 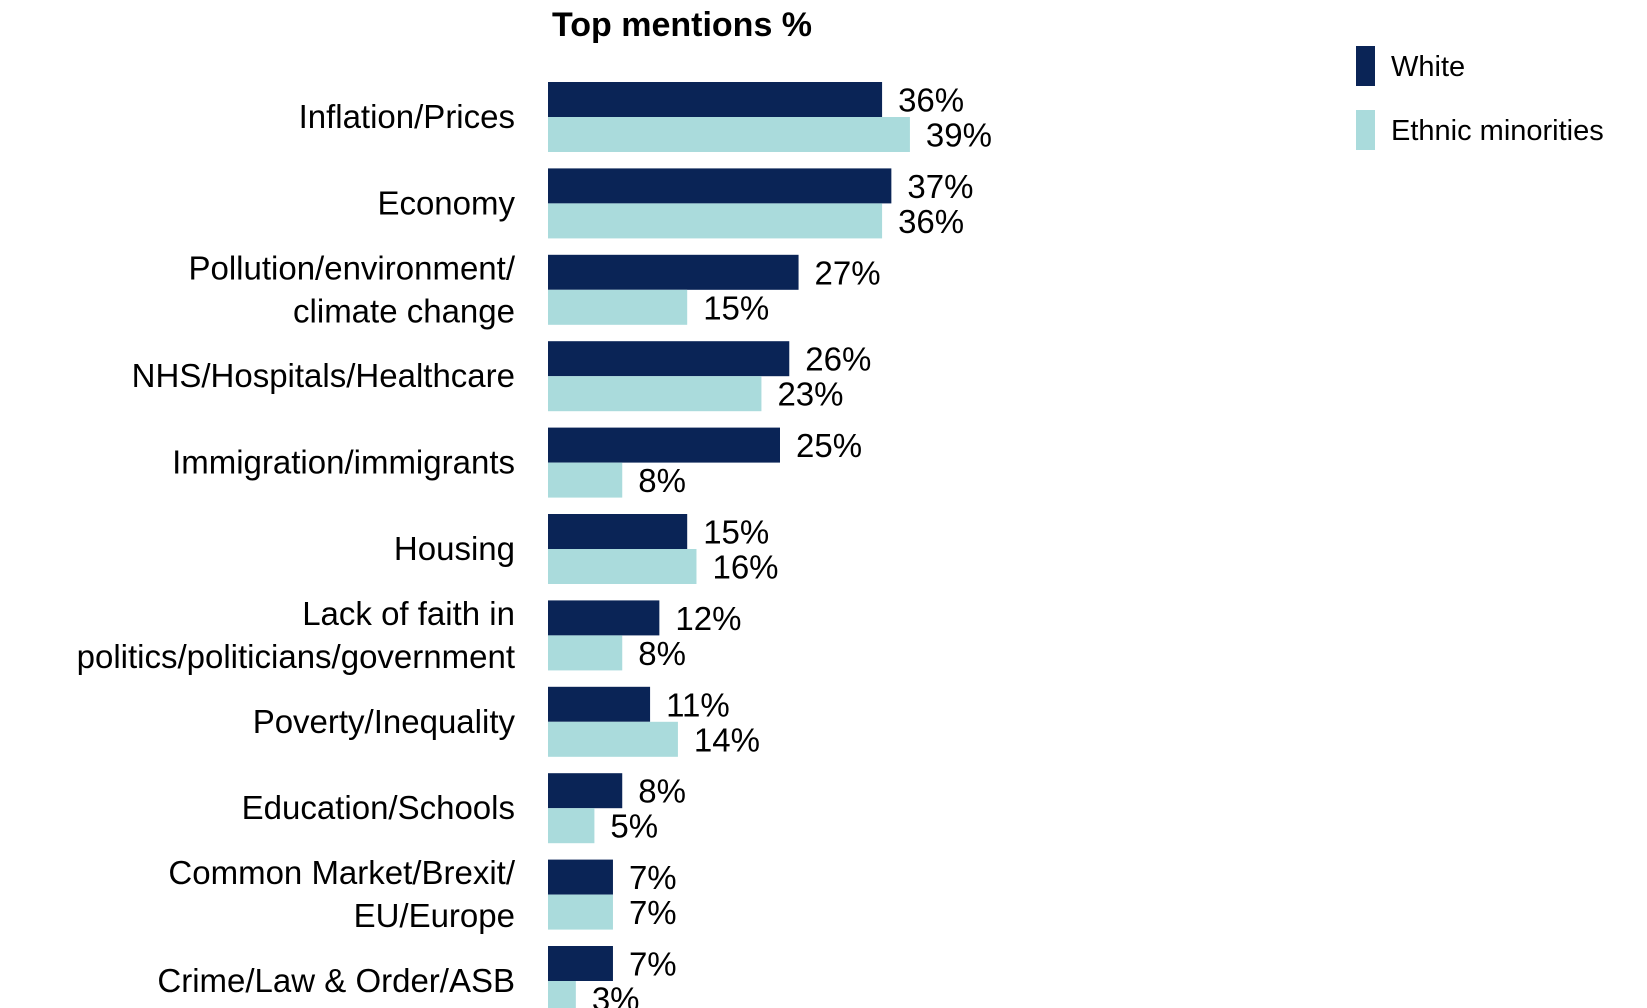 What do you see at coordinates (384, 721) in the screenshot?
I see `category-label: Poverty/Inequality` at bounding box center [384, 721].